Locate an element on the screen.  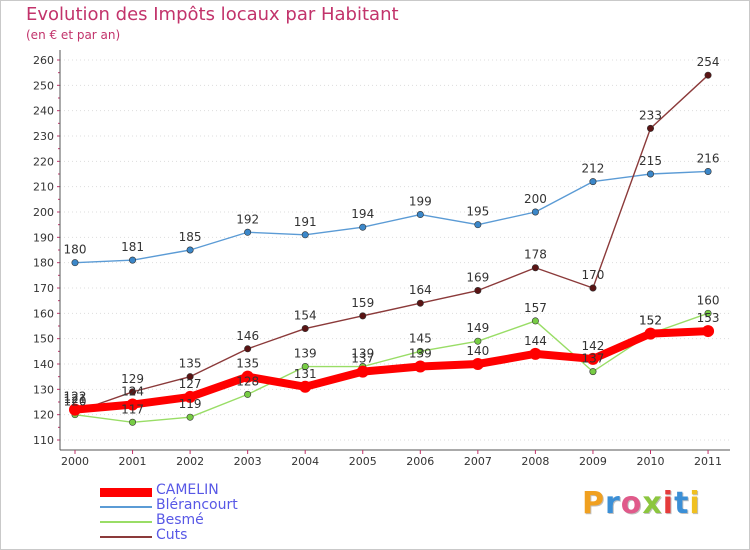
data-label-cuts: 233 is located at coordinates (650, 115).